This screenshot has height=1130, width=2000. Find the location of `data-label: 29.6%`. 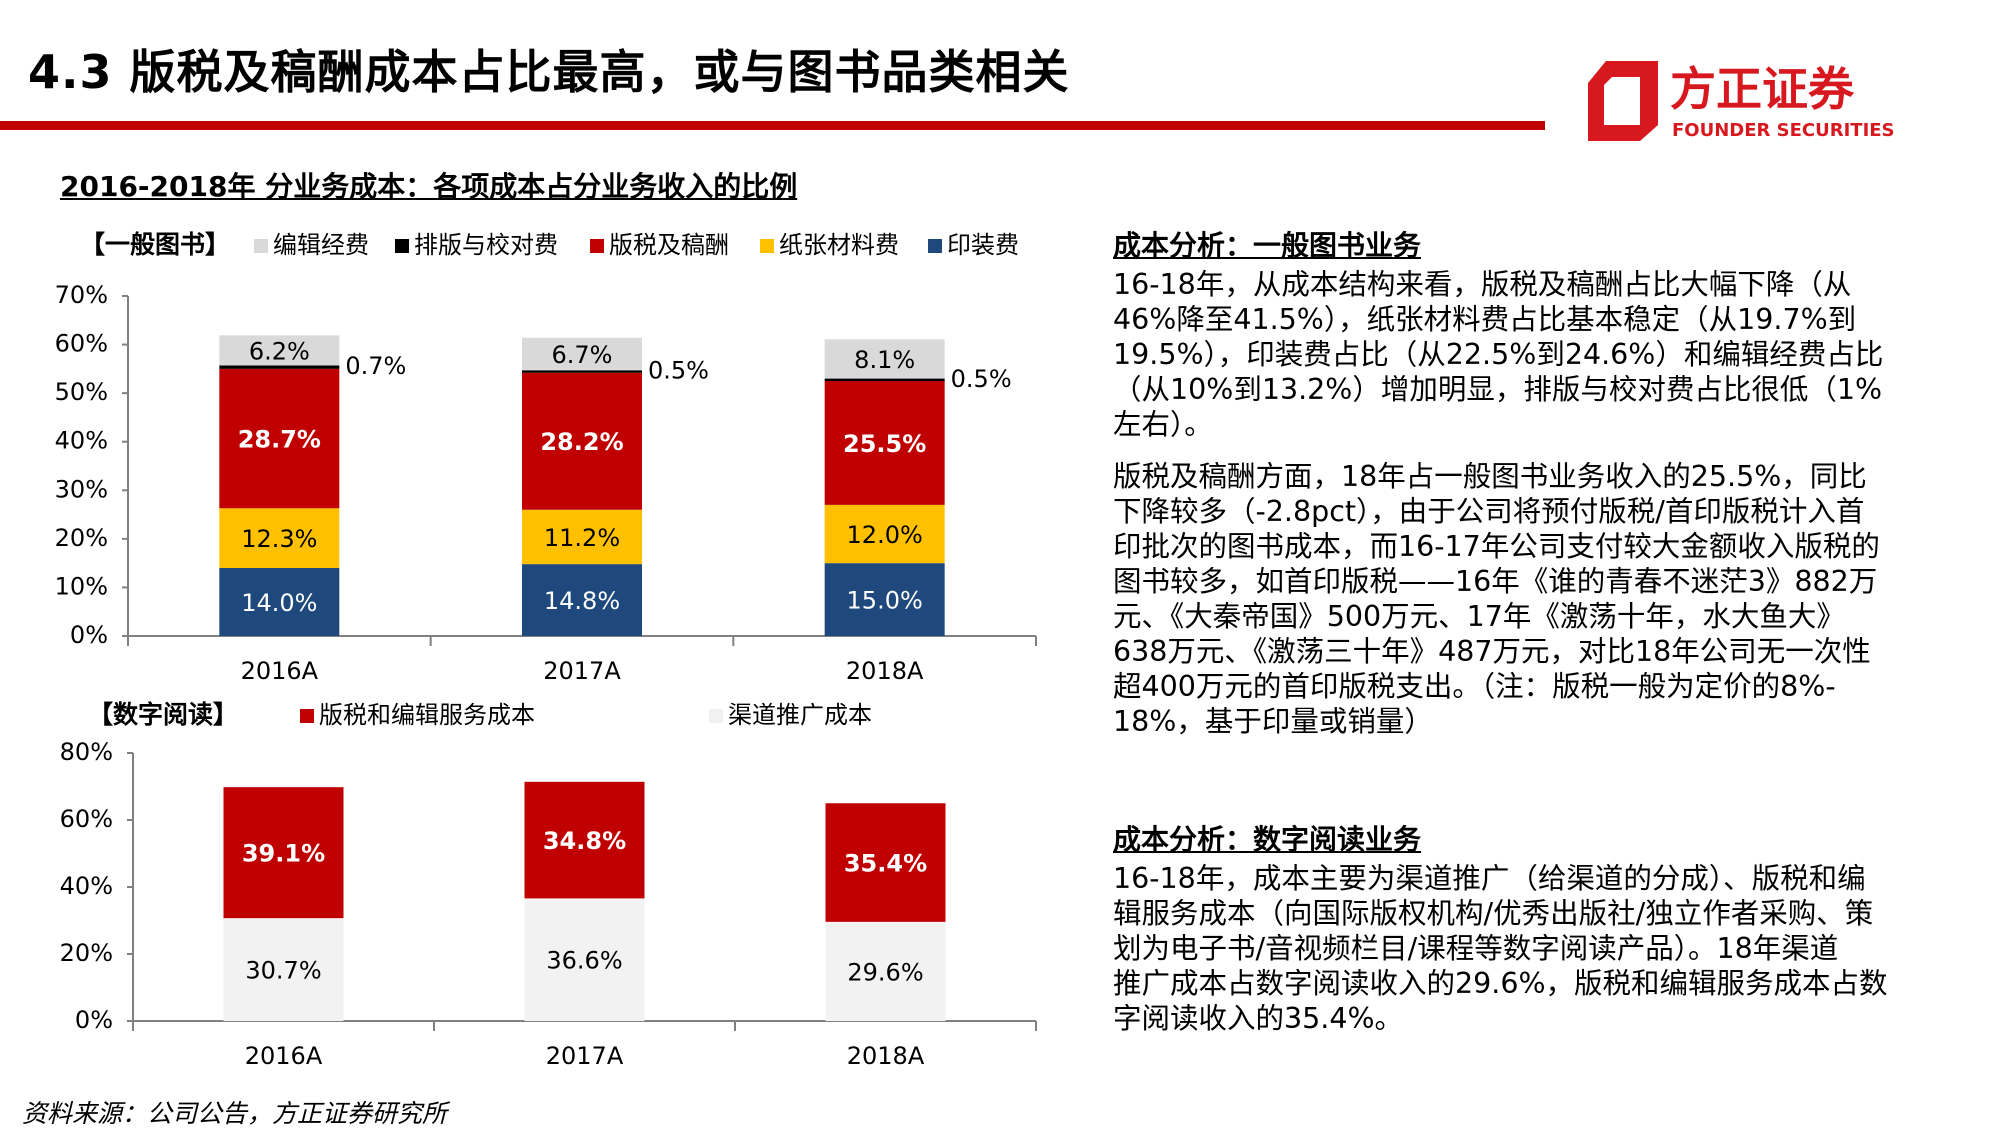

data-label: 29.6% is located at coordinates (885, 972).